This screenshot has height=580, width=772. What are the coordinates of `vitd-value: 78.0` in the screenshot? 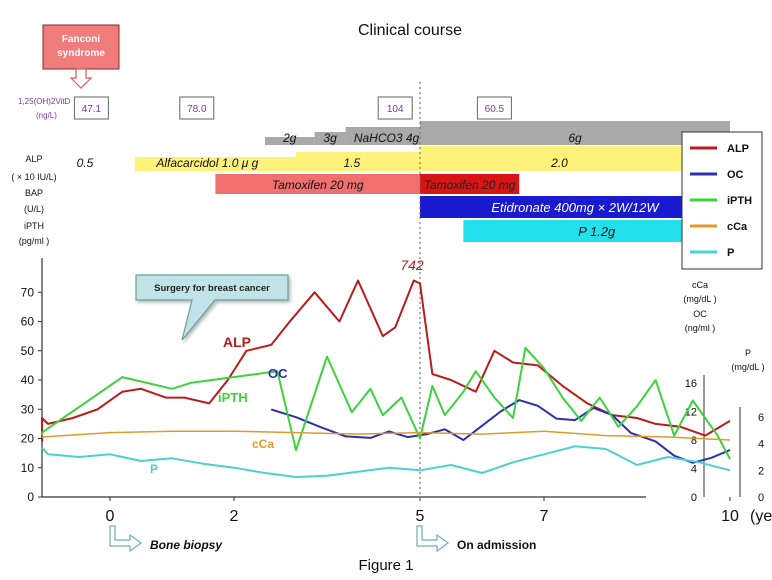 It's located at (197, 109).